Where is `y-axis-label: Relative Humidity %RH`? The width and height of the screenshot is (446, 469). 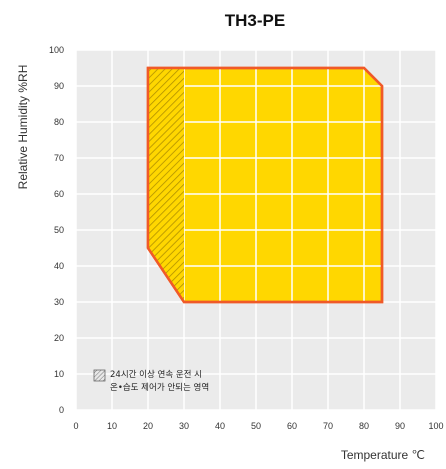 y-axis-label: Relative Humidity %RH is located at coordinates (23, 127).